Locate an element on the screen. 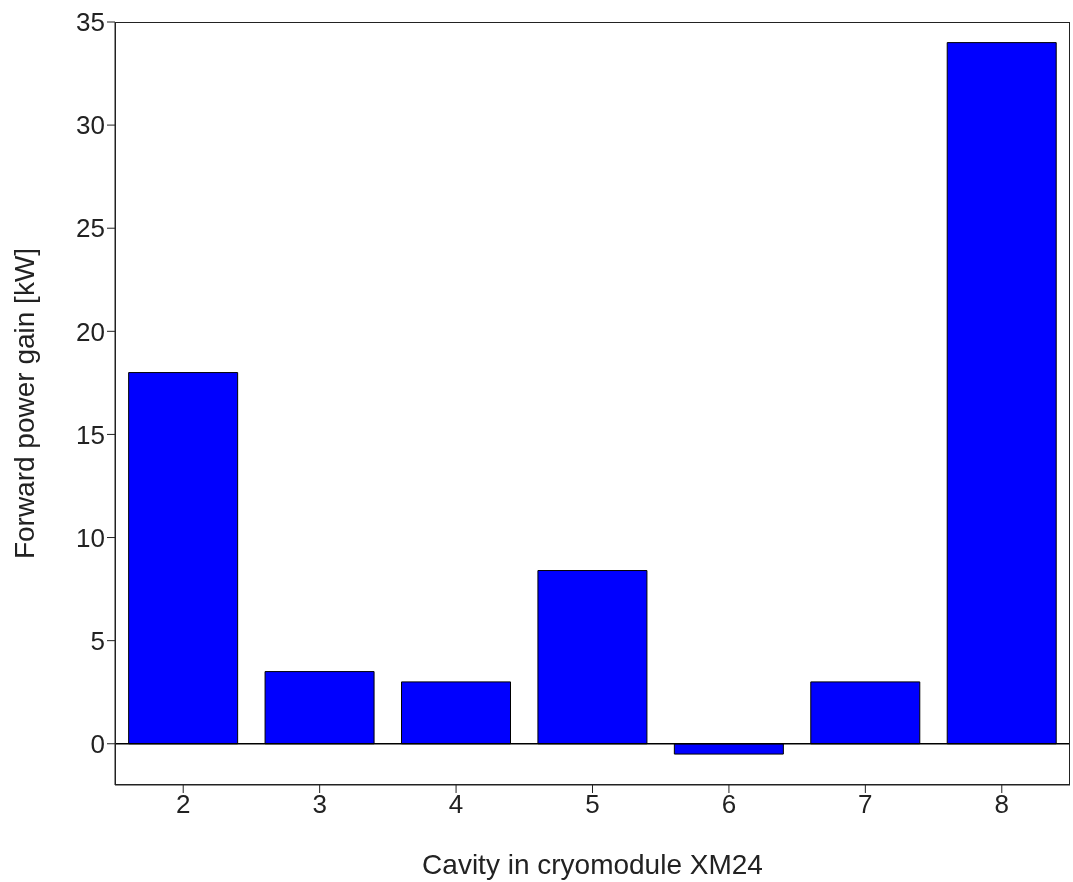 This screenshot has width=1073, height=882. y-tick-label: 0 is located at coordinates (97, 743).